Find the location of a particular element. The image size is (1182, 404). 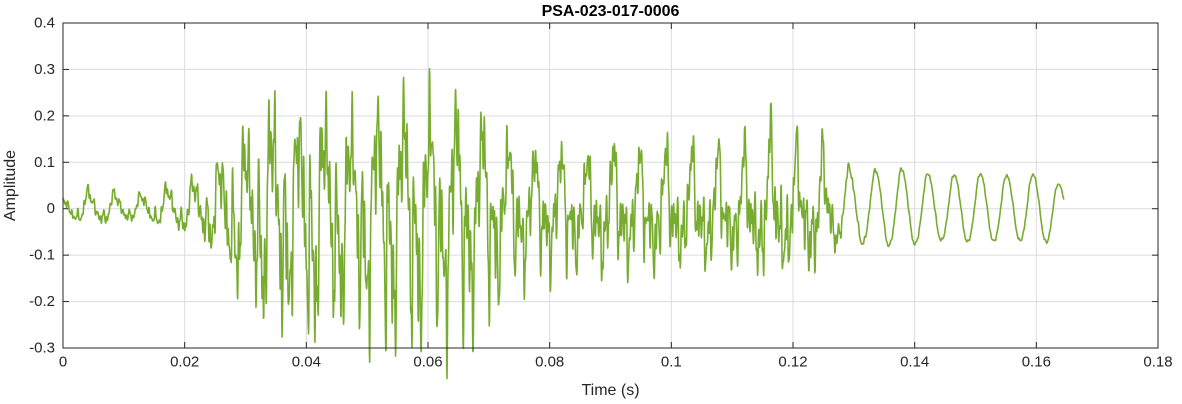

y-tick-label: 0.1 is located at coordinates (44, 162).